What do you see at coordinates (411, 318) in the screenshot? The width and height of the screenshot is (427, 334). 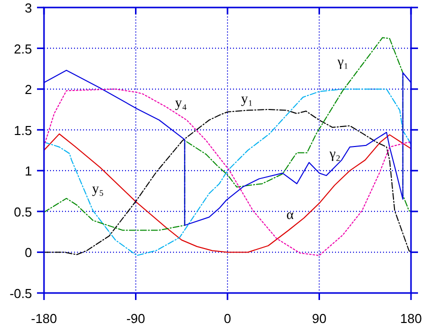 I see `x-tick-label: 180` at bounding box center [411, 318].